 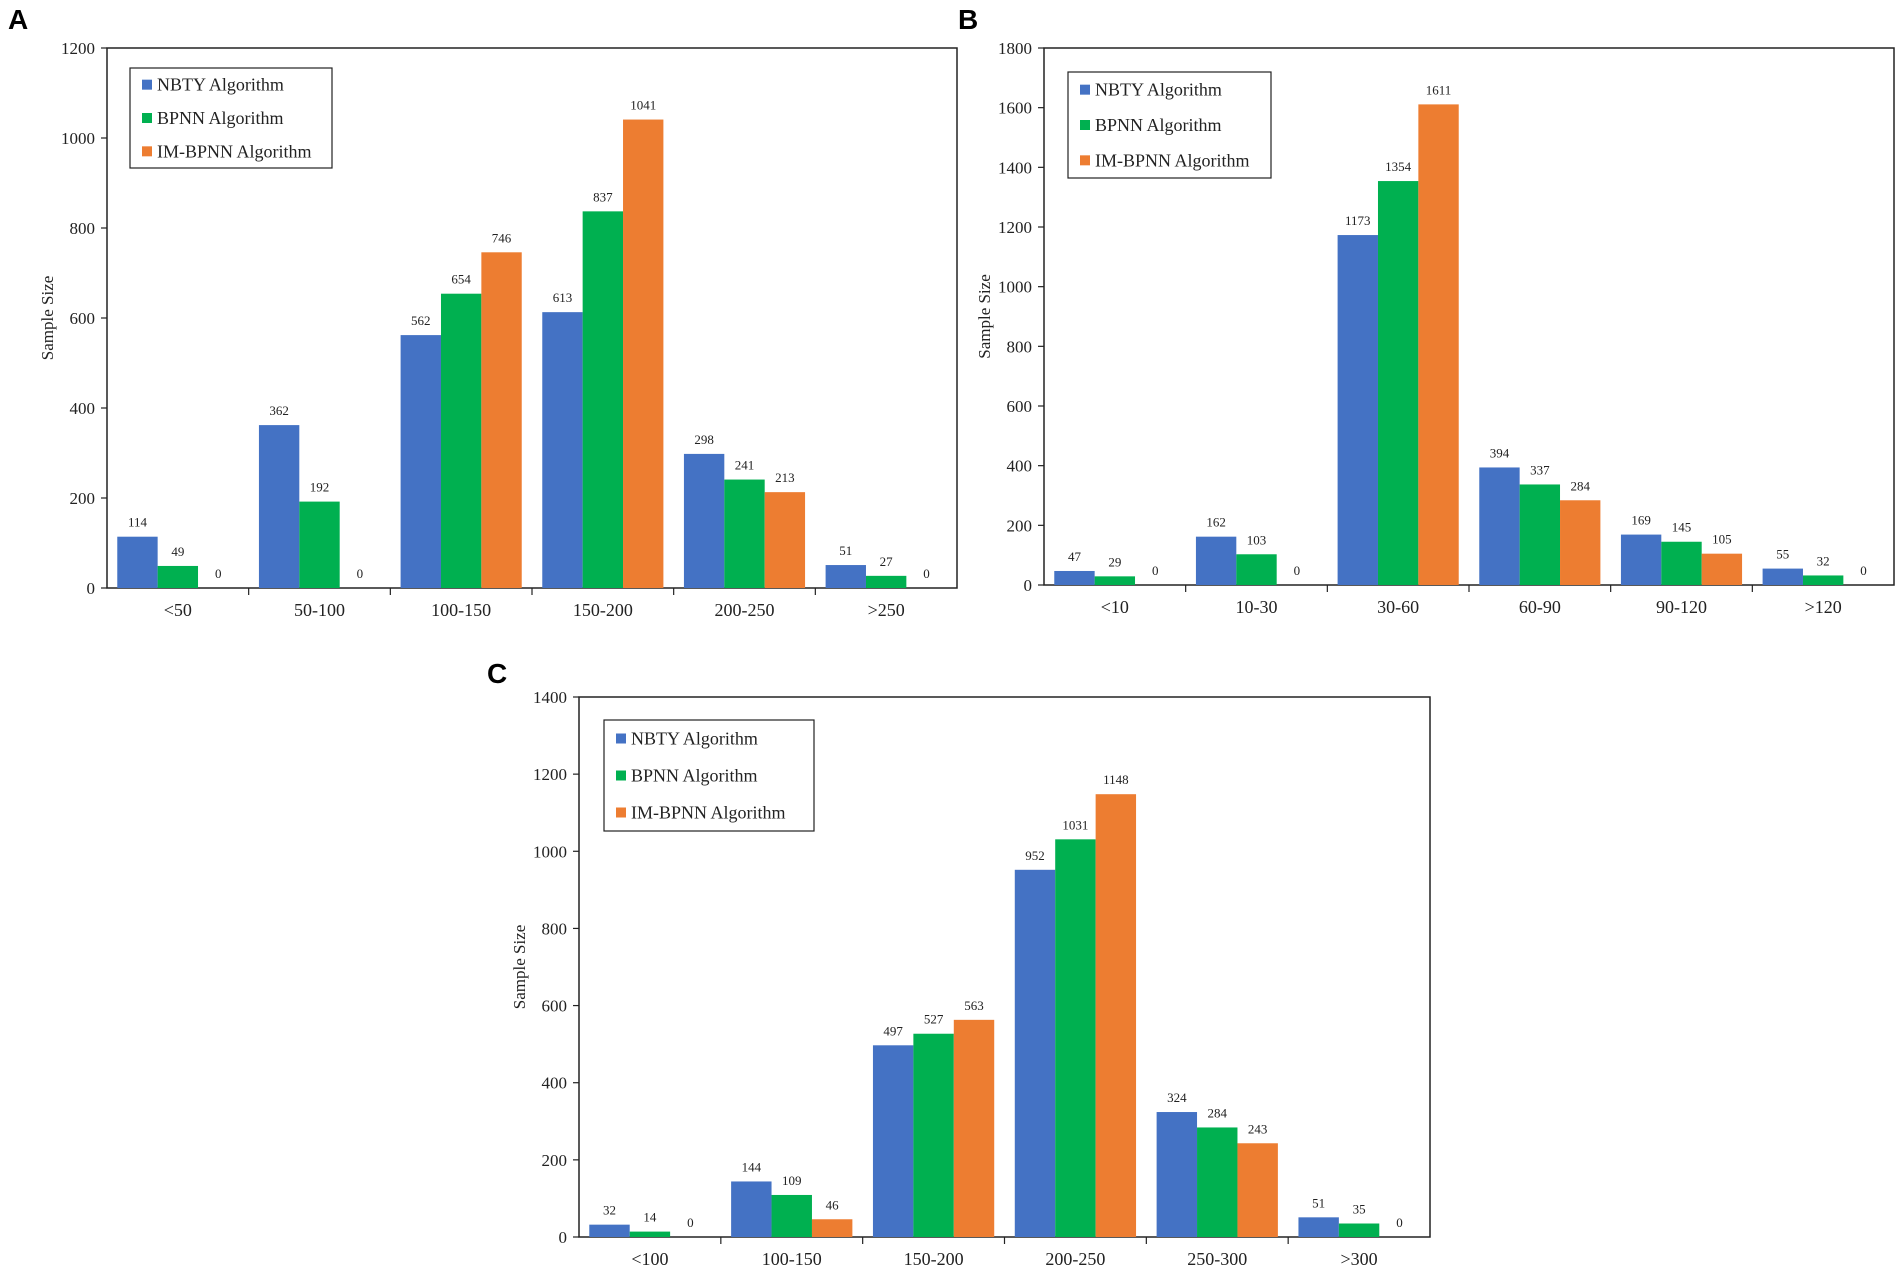 I want to click on x-tick-label: 250-300, so click(x=1217, y=1259).